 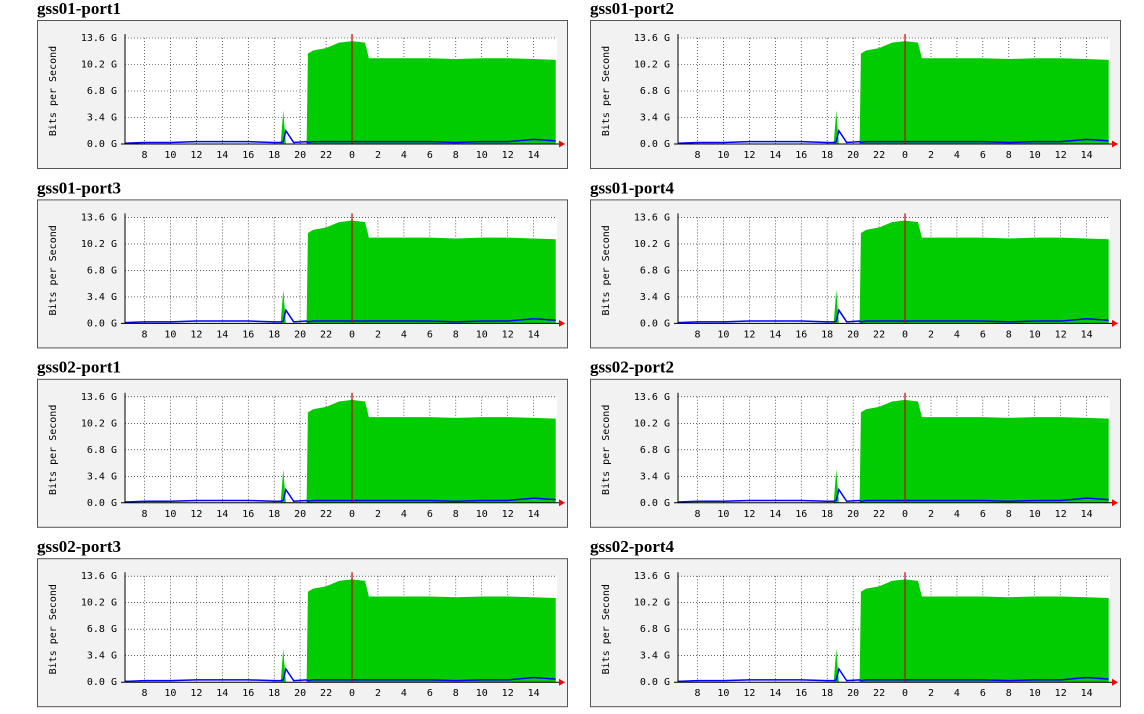 I want to click on chart-title: gss02-port4, so click(x=632, y=546).